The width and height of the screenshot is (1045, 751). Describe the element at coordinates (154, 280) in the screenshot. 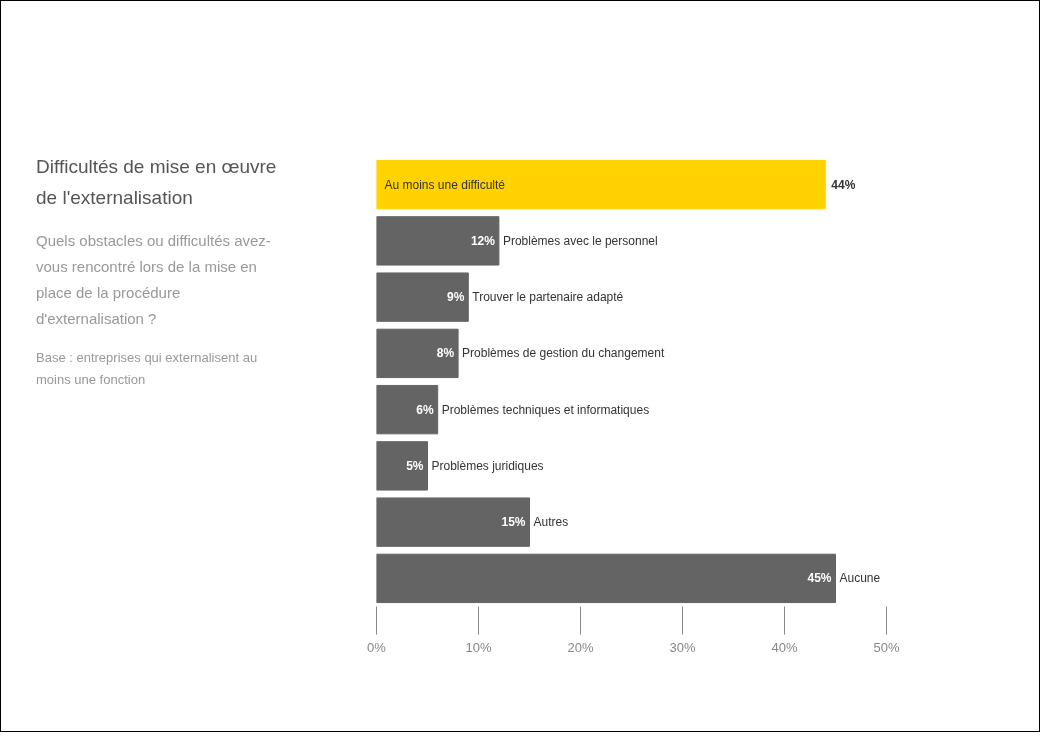

I see `text: Quels obstacles ou difficultés avez-vous rencontré lors de la mise en place de la procédure d'externalisation ?` at that location.